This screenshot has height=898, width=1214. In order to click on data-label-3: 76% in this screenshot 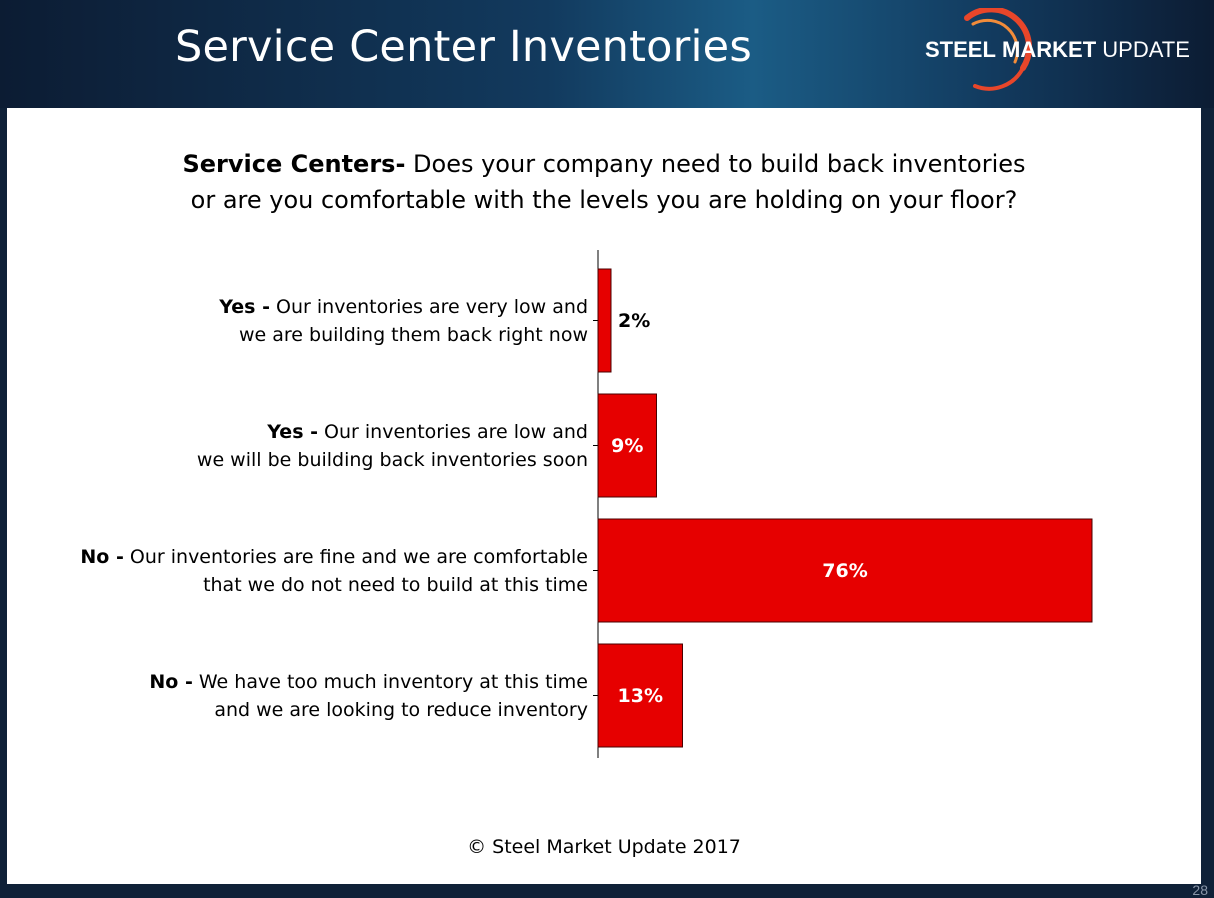, I will do `click(845, 570)`.